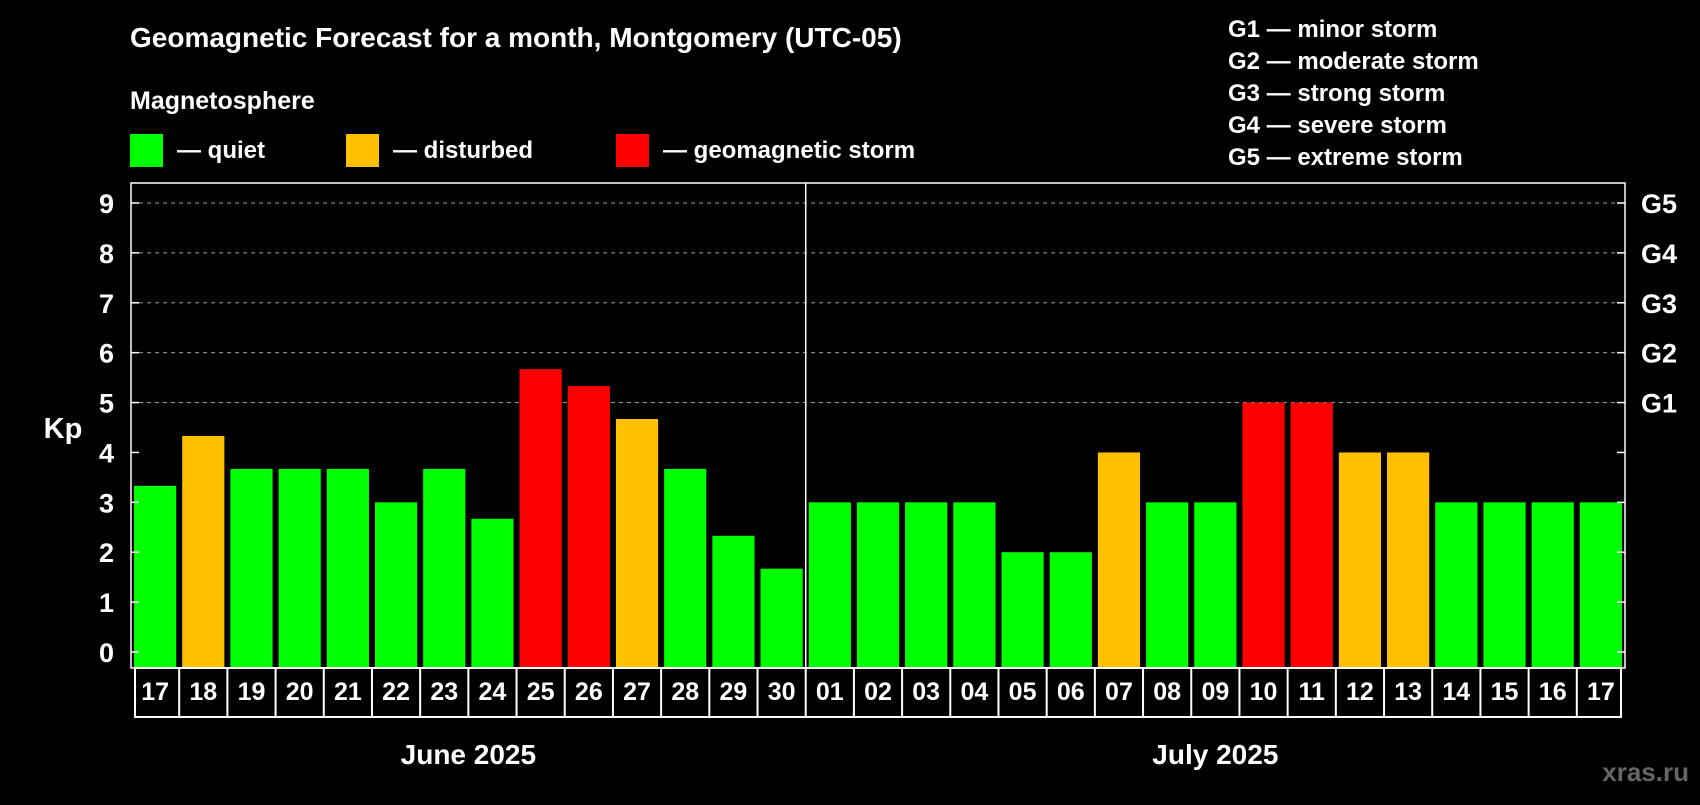  I want to click on legend: — quiet — disturbed — geomagnetic storm, so click(522, 150).